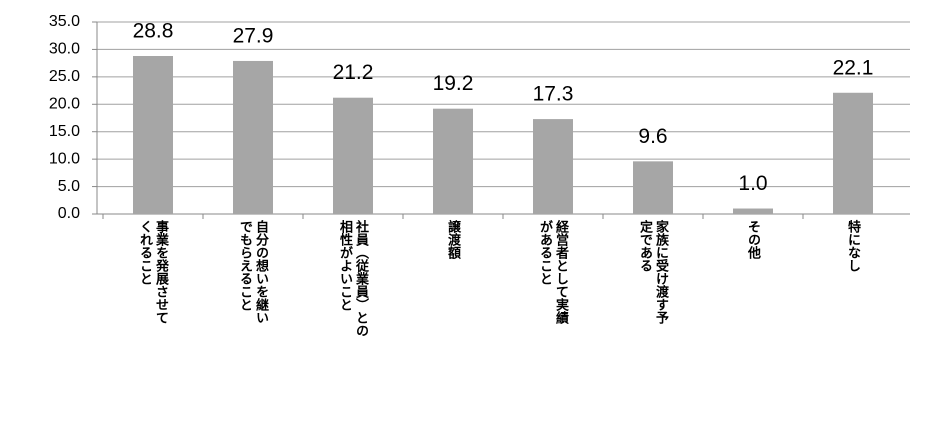  I want to click on x-tick-label: 譲渡額, so click(453, 239).